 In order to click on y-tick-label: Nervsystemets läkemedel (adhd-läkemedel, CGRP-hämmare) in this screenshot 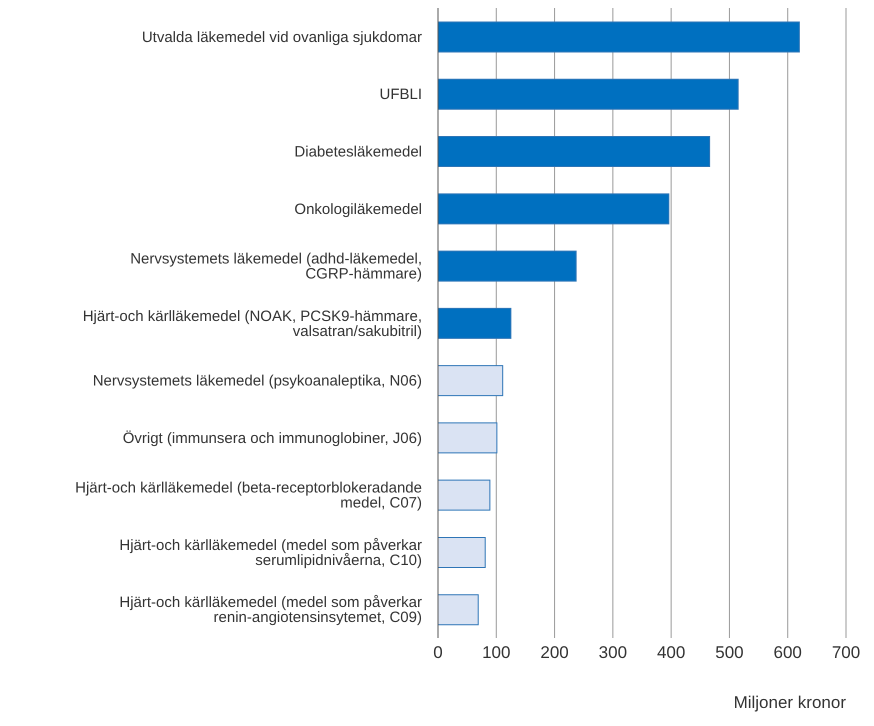, I will do `click(276, 266)`.